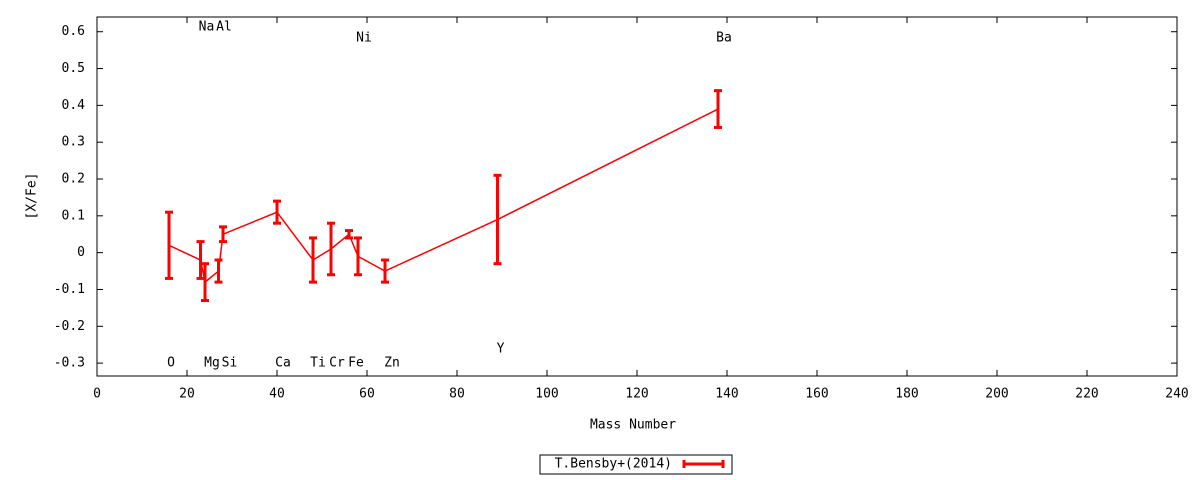  What do you see at coordinates (1176, 394) in the screenshot?
I see `x-tick-label: 240` at bounding box center [1176, 394].